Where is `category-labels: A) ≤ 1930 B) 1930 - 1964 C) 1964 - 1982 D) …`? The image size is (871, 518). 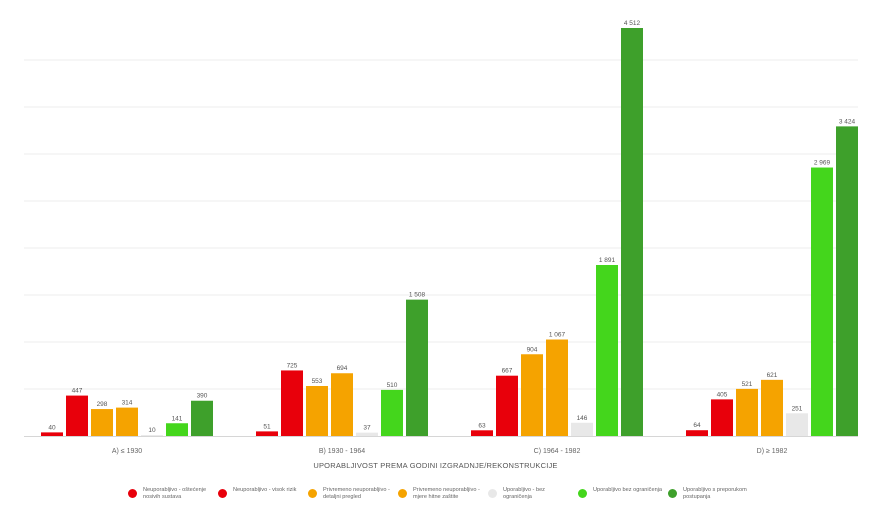
category-labels: A) ≤ 1930 B) 1930 - 1964 C) 1964 - 1982 D) … is located at coordinates (450, 451).